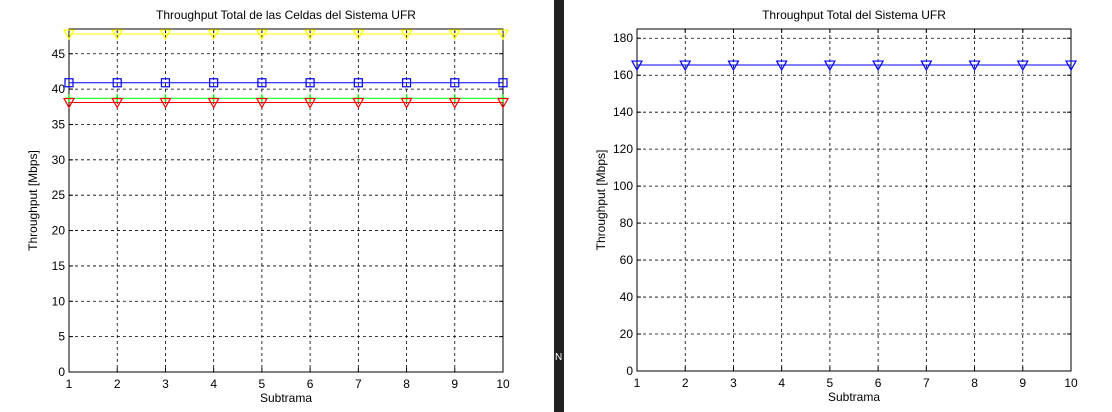 Image resolution: width=1112 pixels, height=412 pixels. I want to click on y-tick-label: 100, so click(623, 186).